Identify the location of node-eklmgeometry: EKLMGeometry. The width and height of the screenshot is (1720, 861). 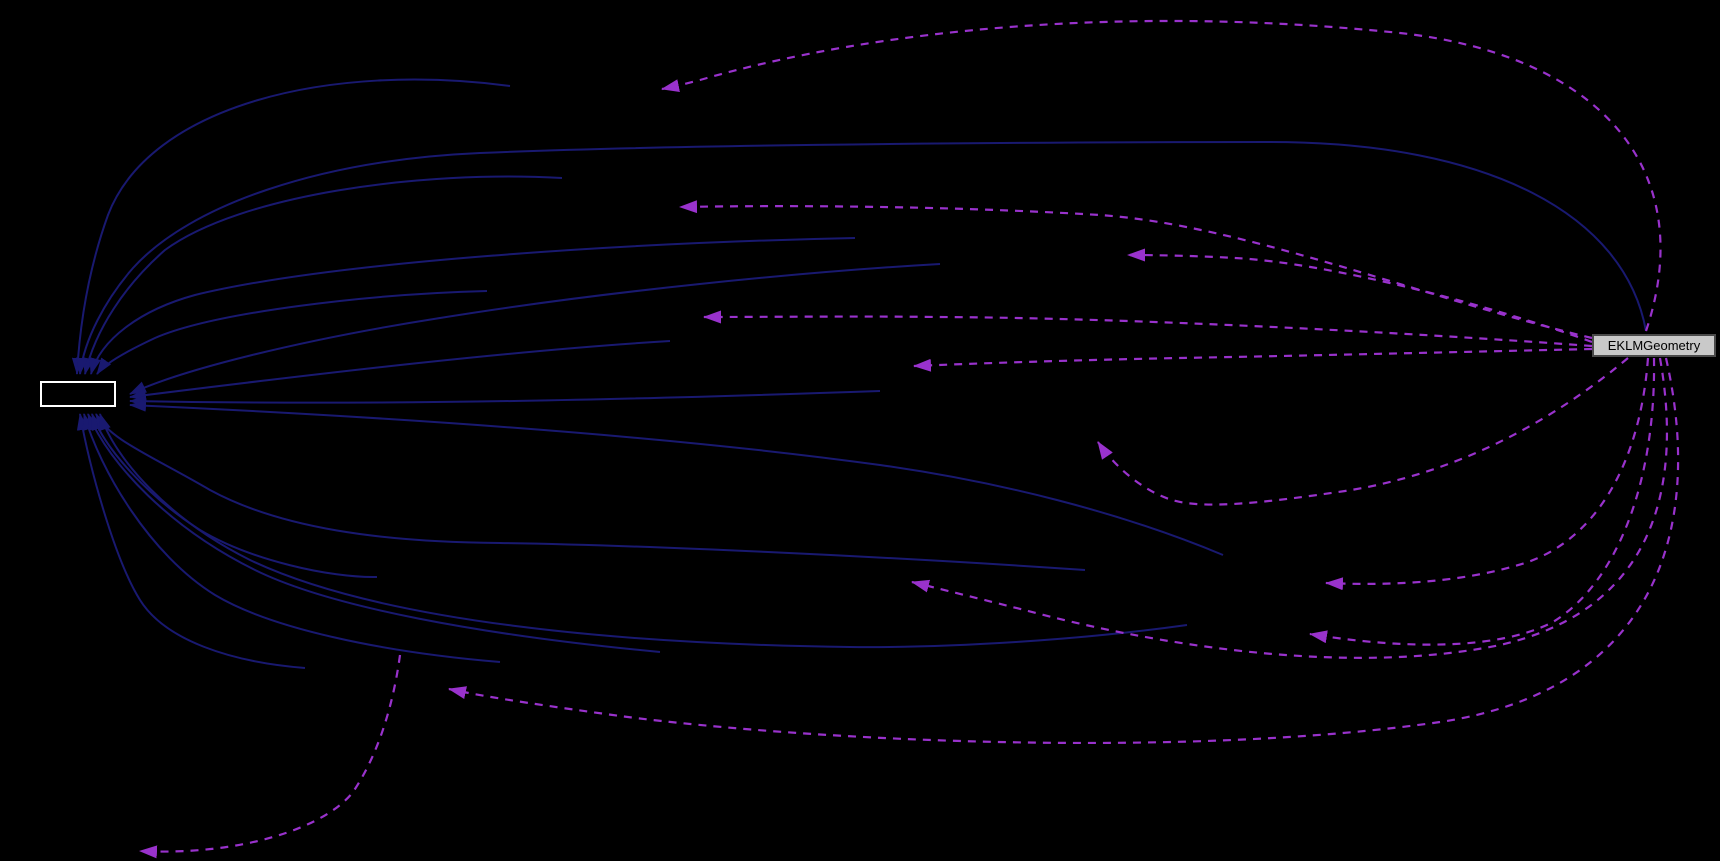
(1654, 345).